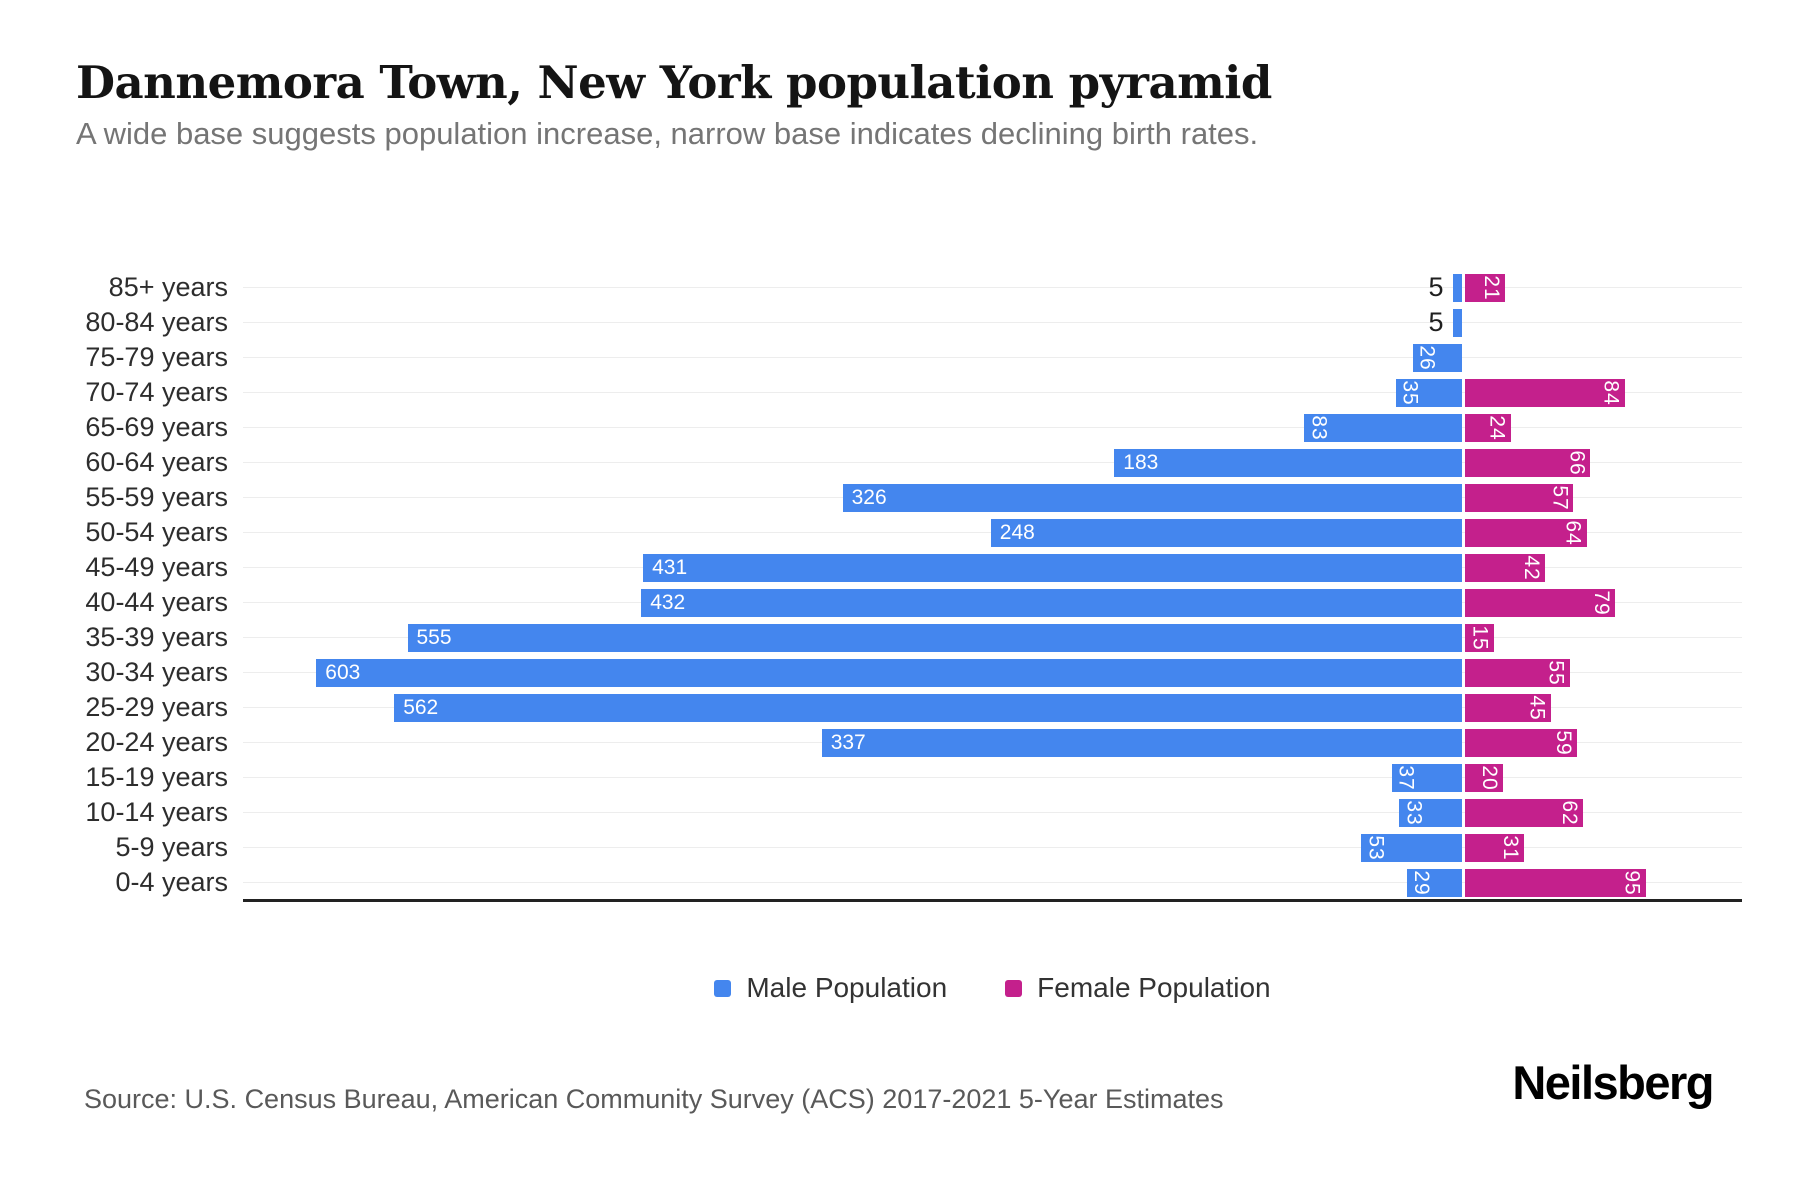 This screenshot has width=1800, height=1200. What do you see at coordinates (1491, 287) in the screenshot?
I see `female-value-label: 21` at bounding box center [1491, 287].